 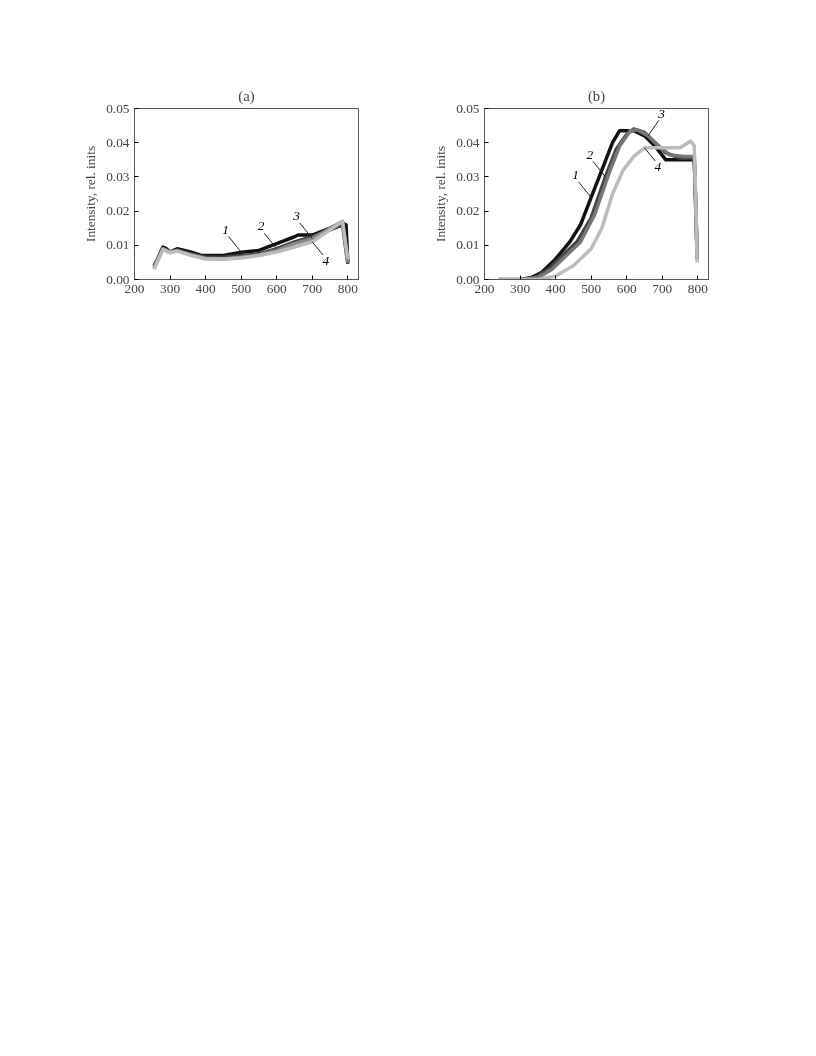 I want to click on chart-title: (a), so click(x=246, y=96).